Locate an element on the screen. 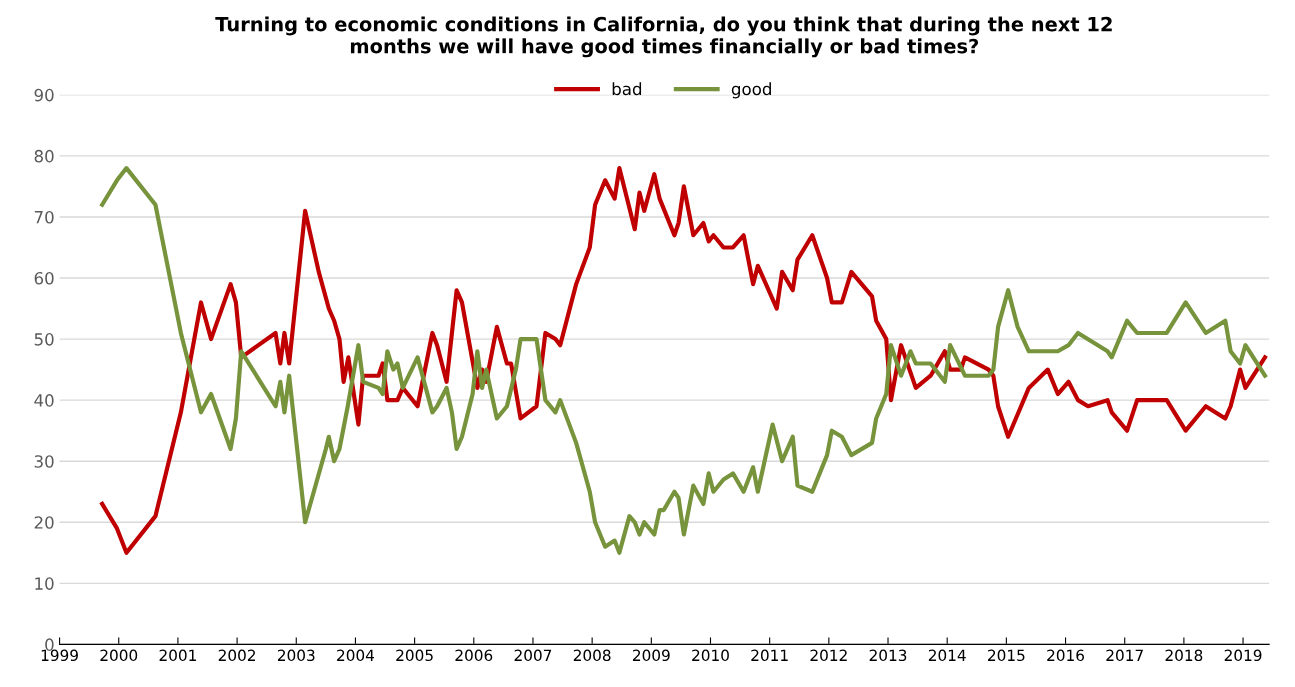 The width and height of the screenshot is (1295, 687). x-tick-label: 2005 is located at coordinates (414, 655).